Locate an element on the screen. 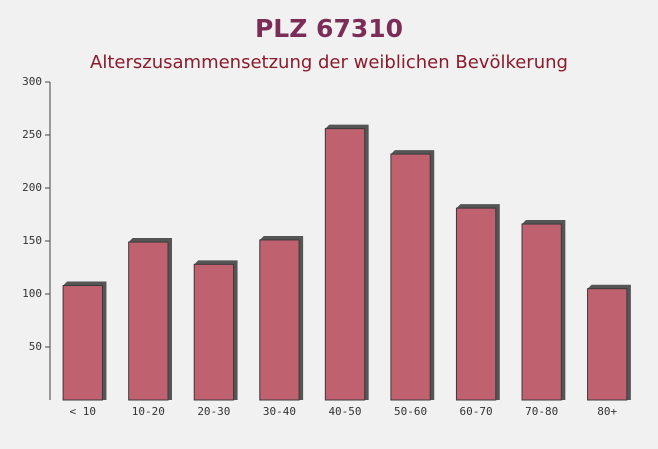 Image resolution: width=658 pixels, height=449 pixels. x-tick-label: 20-30 is located at coordinates (213, 411).